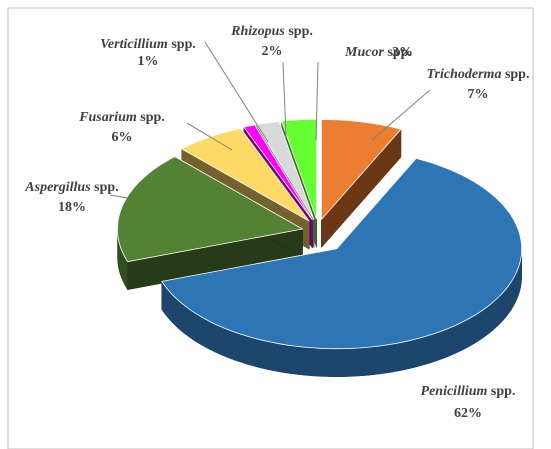  Describe the element at coordinates (464, 74) in the screenshot. I see `genus: Trichoderma` at that location.